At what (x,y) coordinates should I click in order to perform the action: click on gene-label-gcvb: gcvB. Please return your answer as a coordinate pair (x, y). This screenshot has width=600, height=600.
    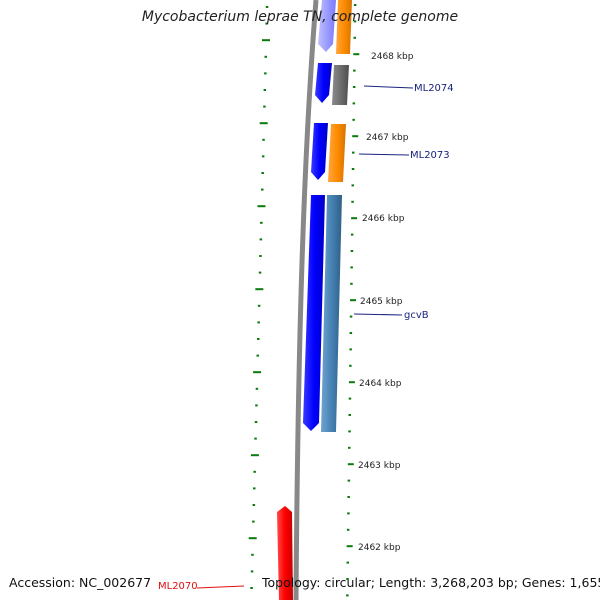
    Looking at the image, I should click on (416, 315).